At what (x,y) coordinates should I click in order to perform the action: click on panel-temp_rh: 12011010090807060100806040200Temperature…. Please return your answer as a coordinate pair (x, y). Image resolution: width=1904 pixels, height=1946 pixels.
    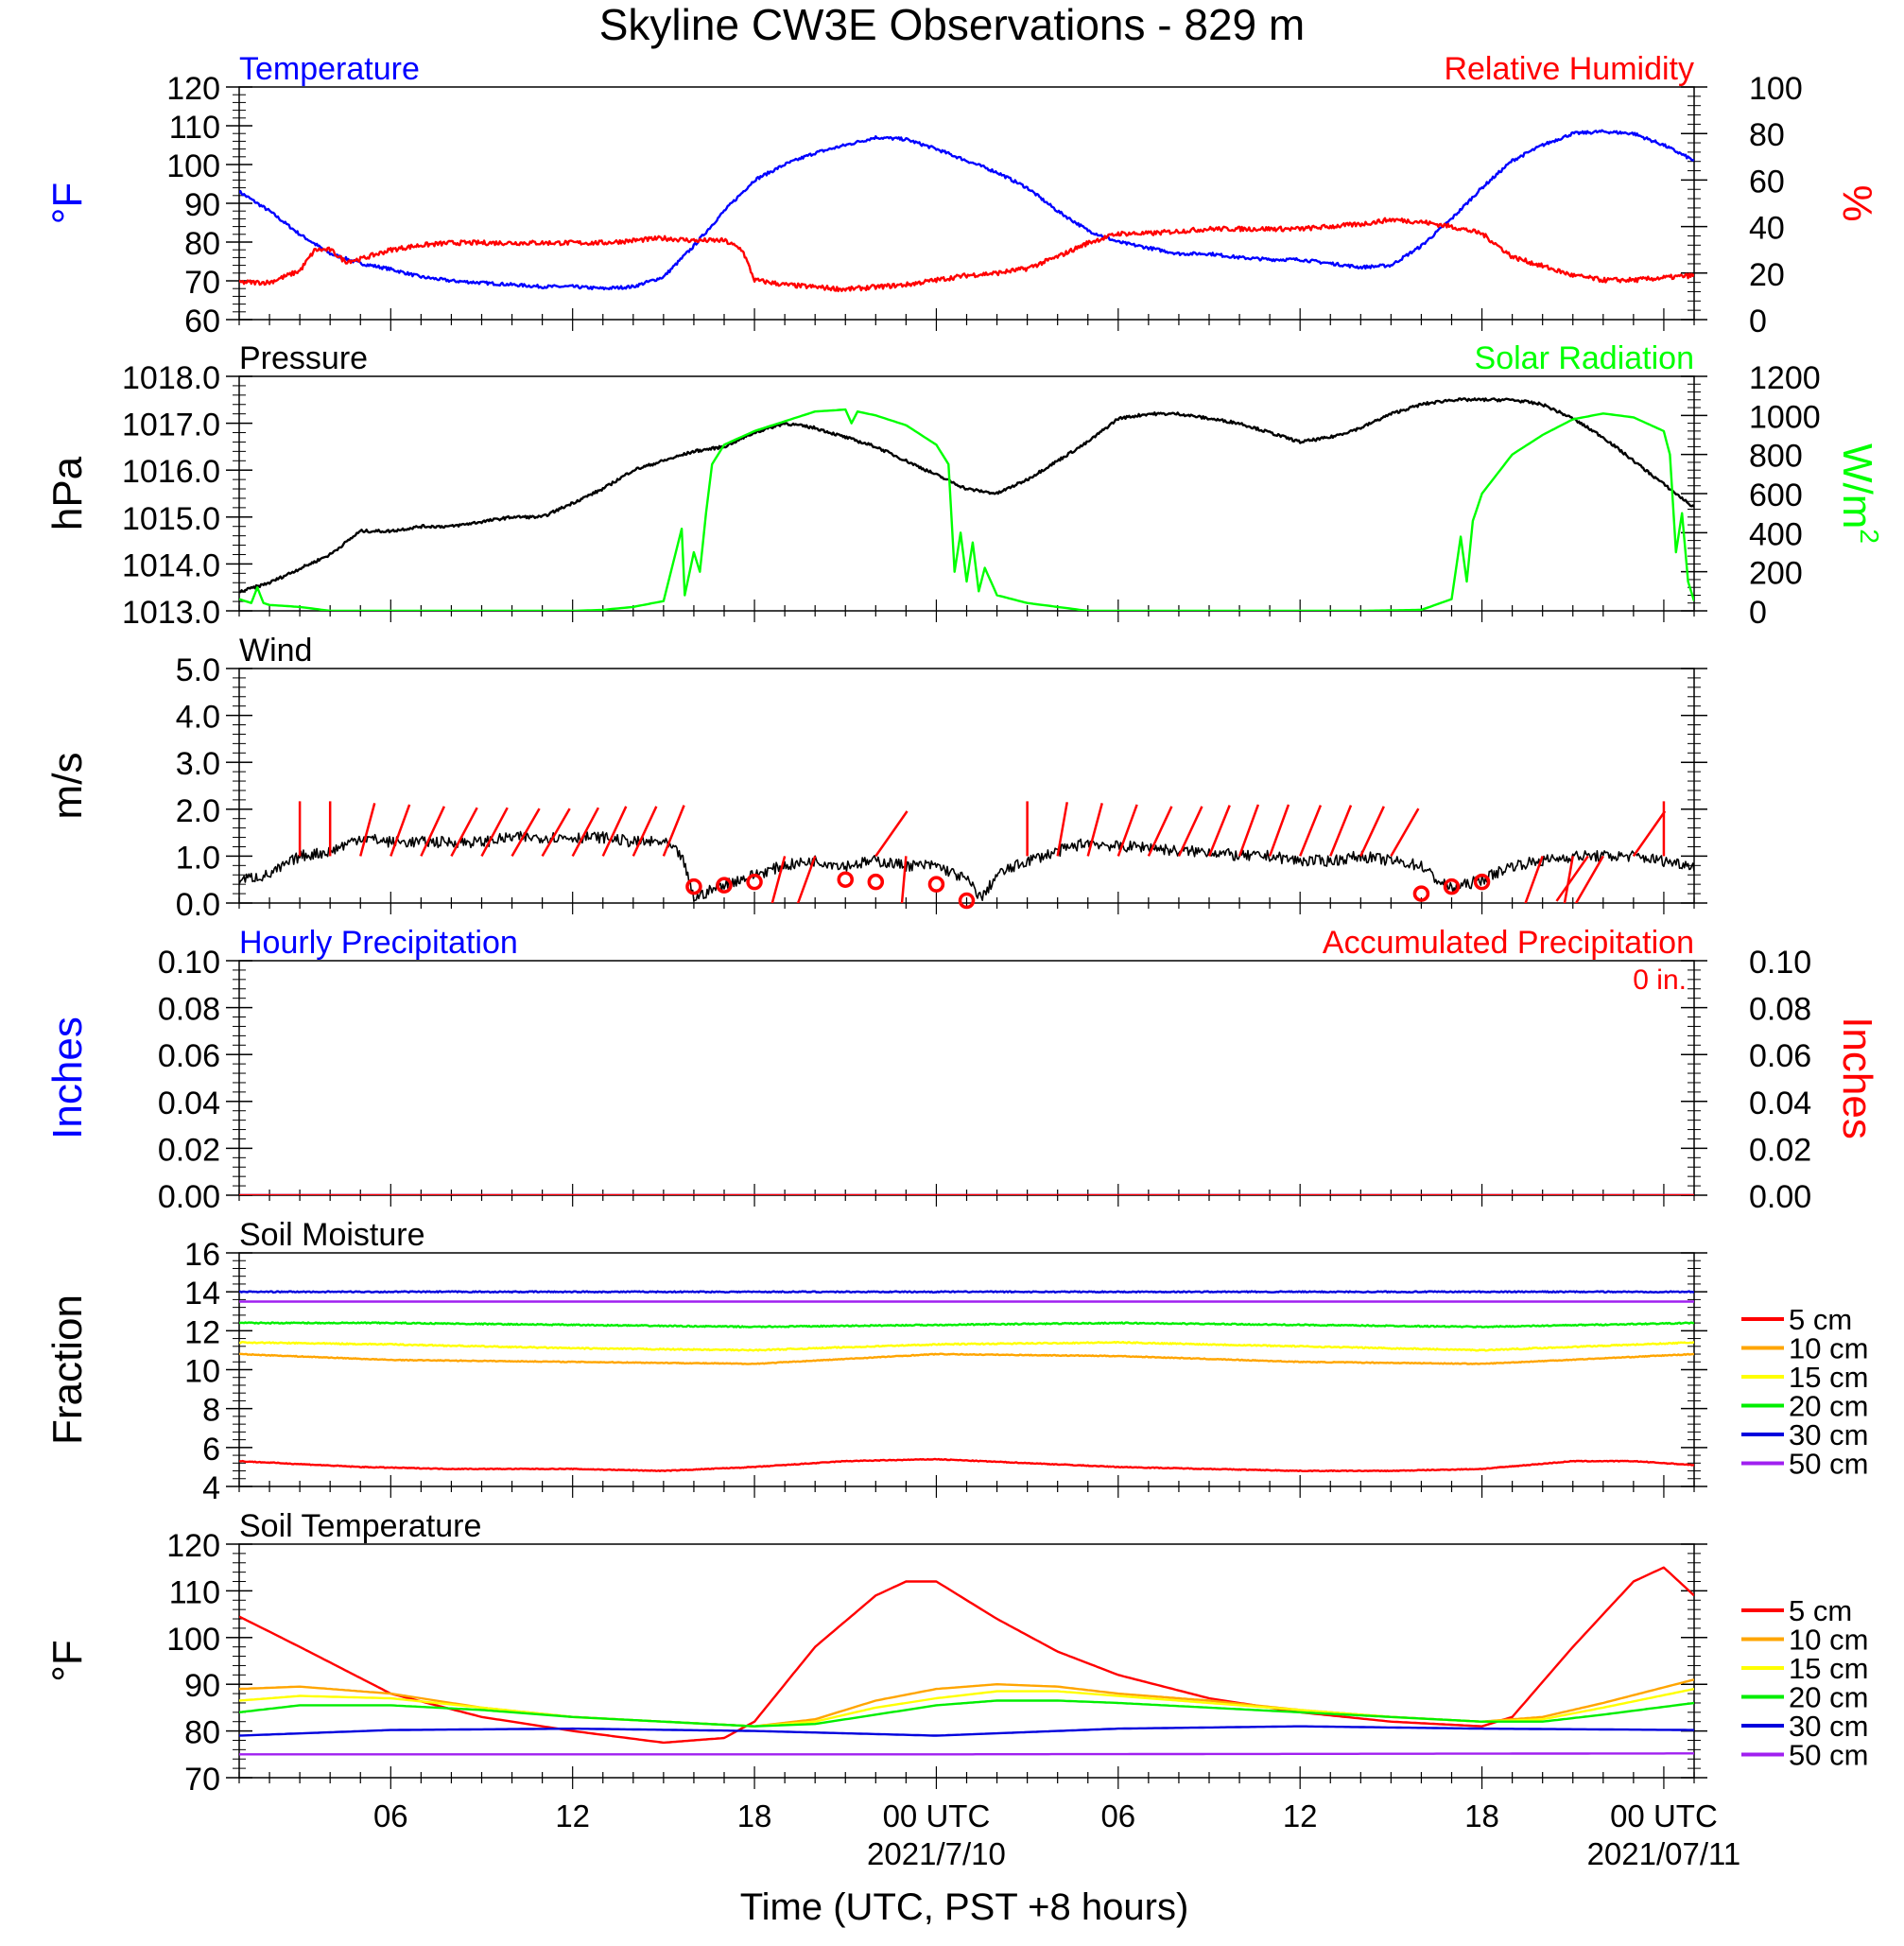
    Looking at the image, I should click on (962, 195).